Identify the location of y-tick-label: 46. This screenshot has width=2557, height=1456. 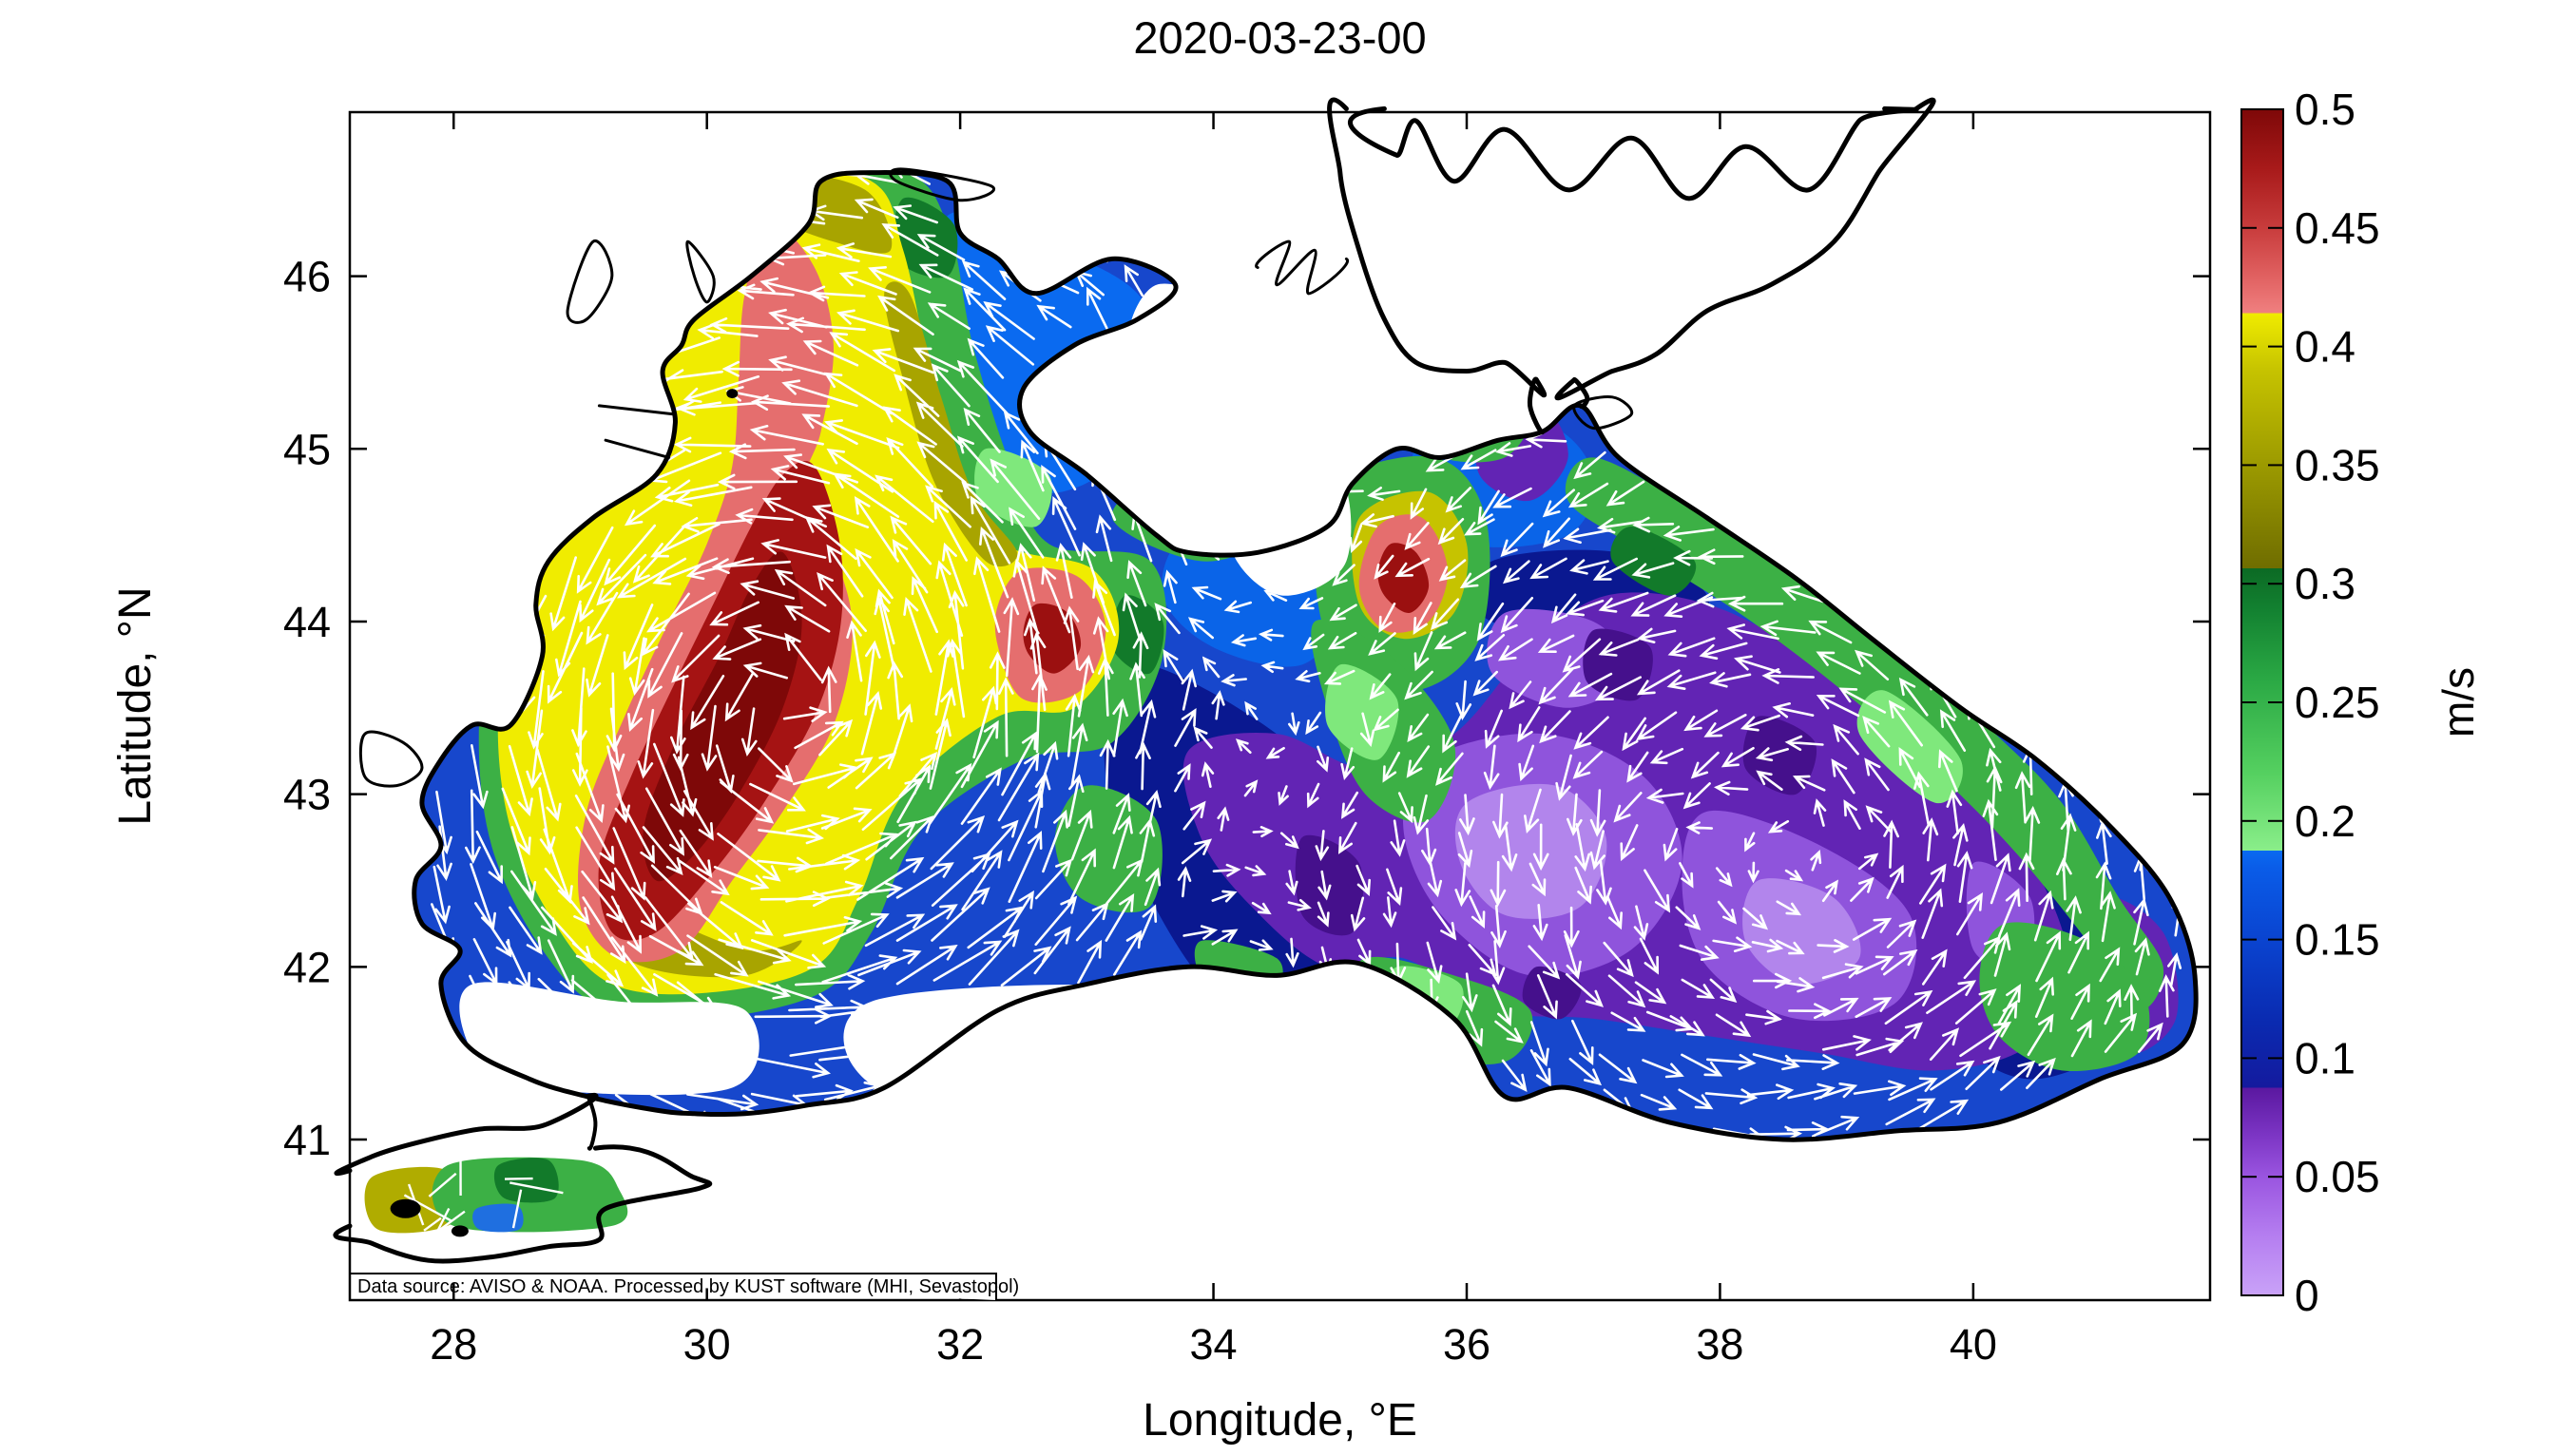
(307, 277).